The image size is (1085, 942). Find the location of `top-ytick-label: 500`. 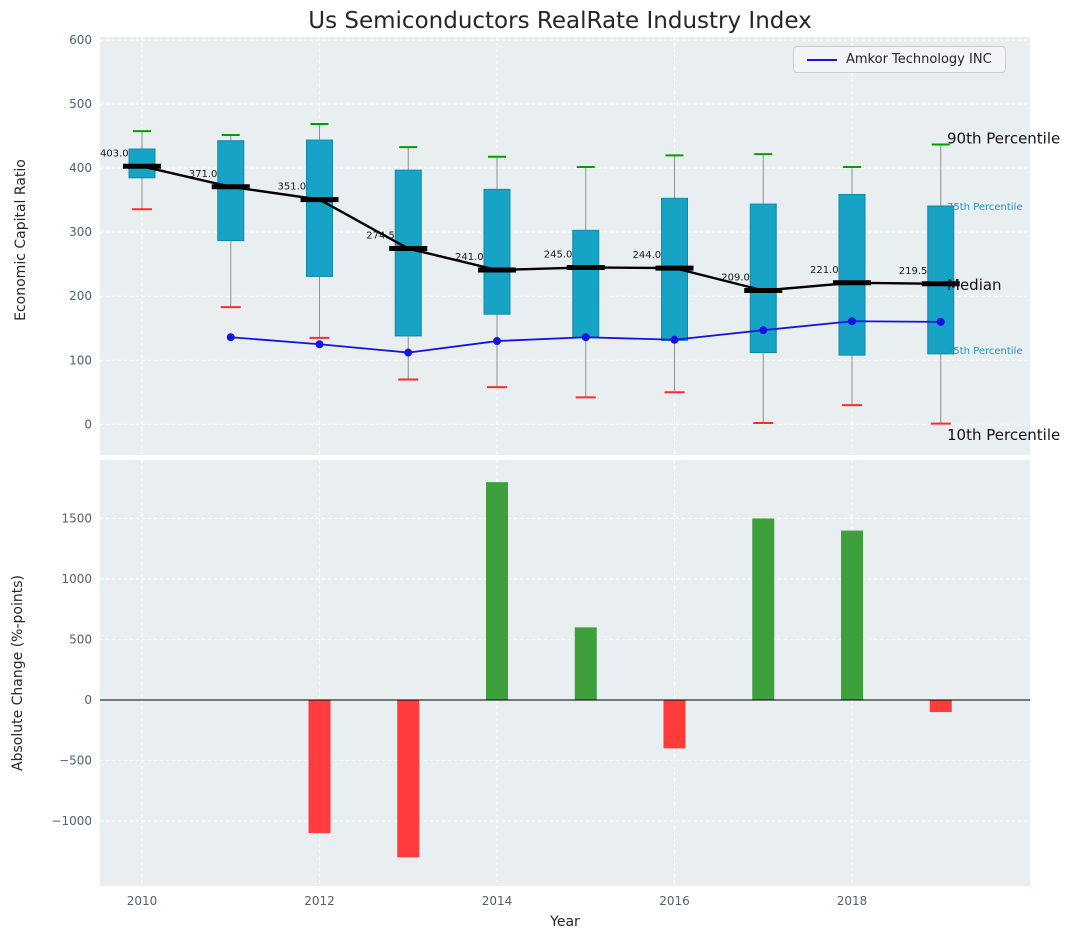

top-ytick-label: 500 is located at coordinates (80, 104).